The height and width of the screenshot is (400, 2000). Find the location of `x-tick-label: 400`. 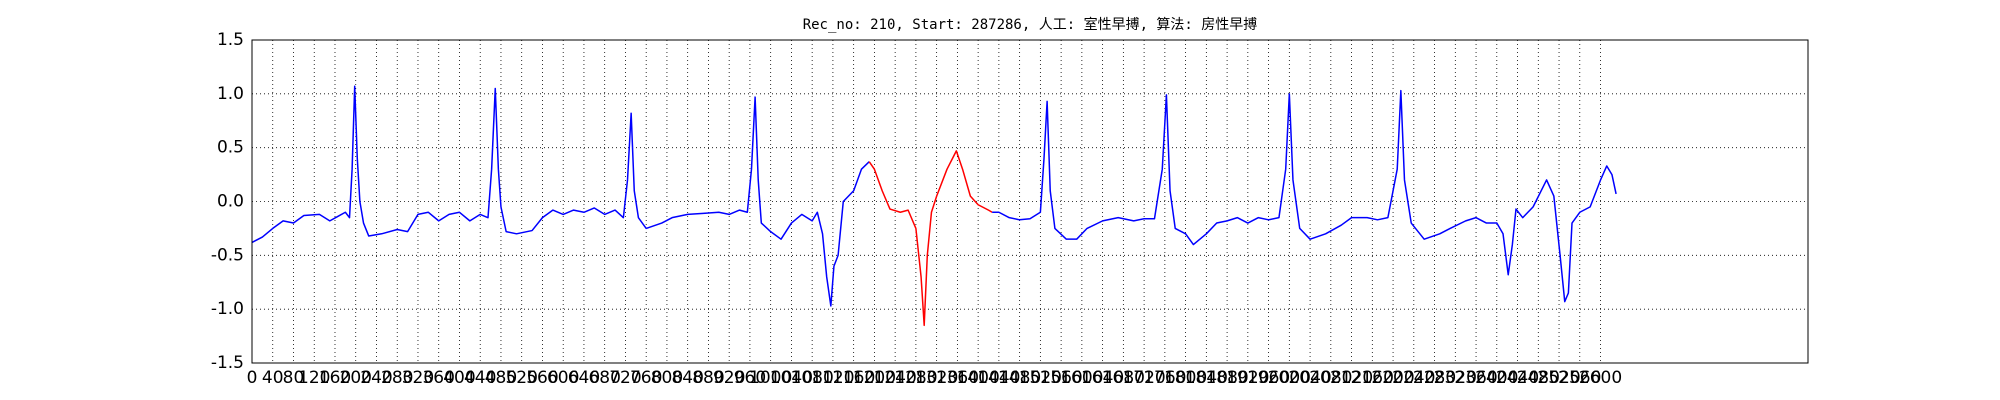

x-tick-label: 400 is located at coordinates (459, 378).